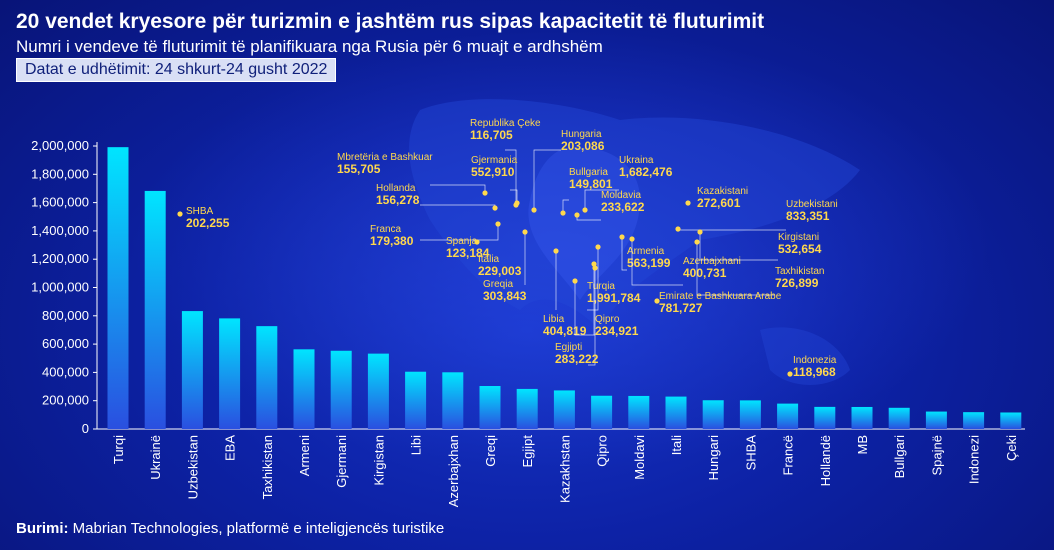 The image size is (1054, 550). I want to click on x-tick-label: Francë, so click(788, 455).